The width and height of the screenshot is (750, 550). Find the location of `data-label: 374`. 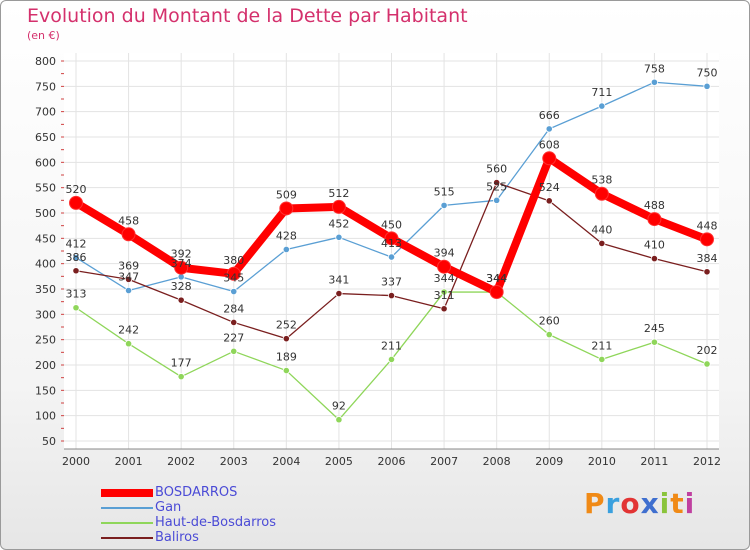

data-label: 374 is located at coordinates (181, 263).